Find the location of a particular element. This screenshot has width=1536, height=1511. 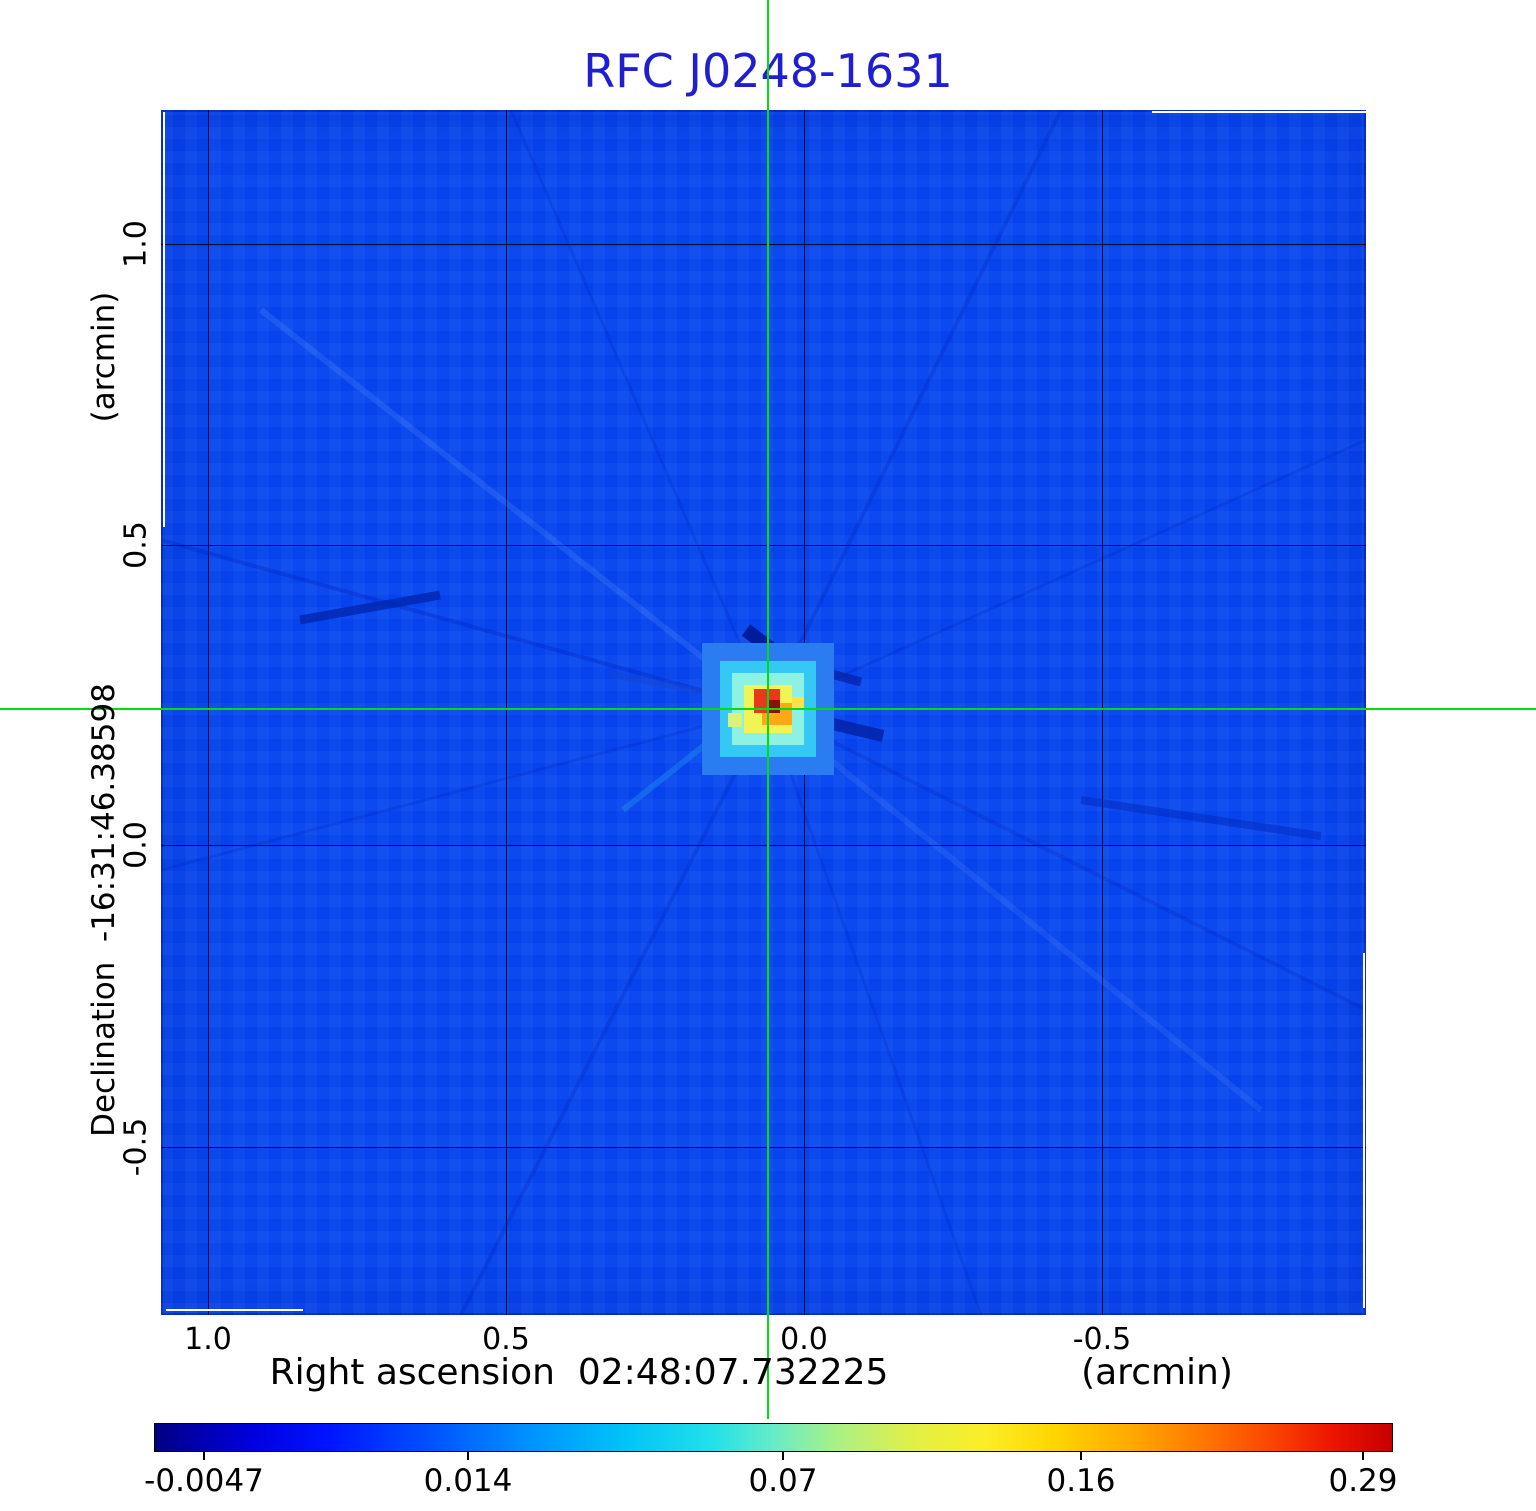

colorbar-label-3: 0.07 is located at coordinates (783, 1481).